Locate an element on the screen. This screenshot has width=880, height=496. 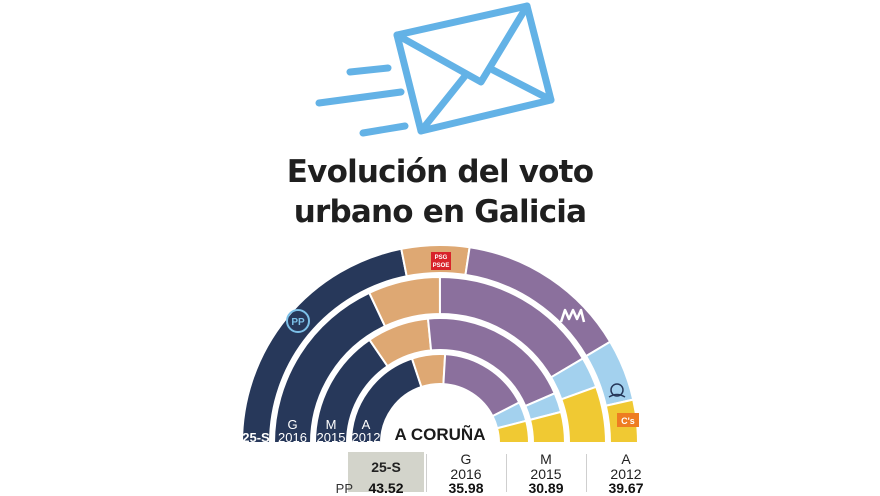
marea-logo is located at coordinates (572, 315).